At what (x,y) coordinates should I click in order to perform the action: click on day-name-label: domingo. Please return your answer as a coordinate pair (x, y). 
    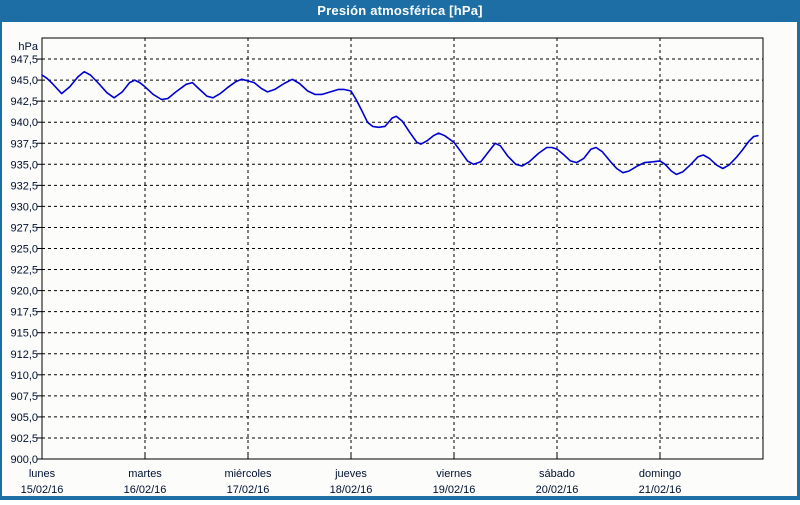
    Looking at the image, I should click on (660, 474).